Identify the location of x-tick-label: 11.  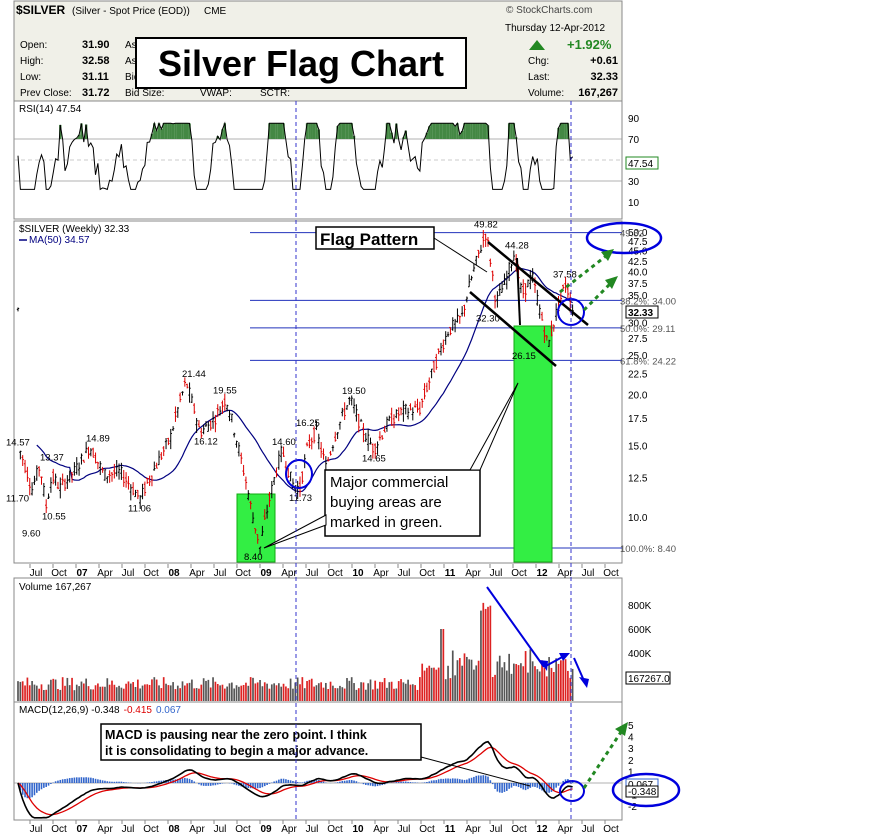
(450, 829).